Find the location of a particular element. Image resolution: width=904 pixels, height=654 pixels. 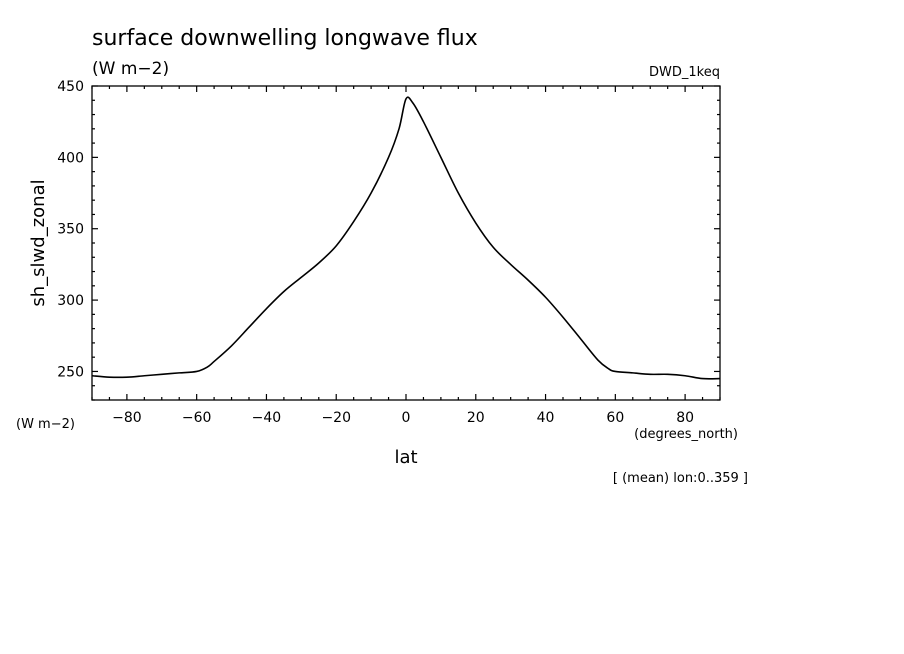

y-tick-label: 300 is located at coordinates (70, 301).